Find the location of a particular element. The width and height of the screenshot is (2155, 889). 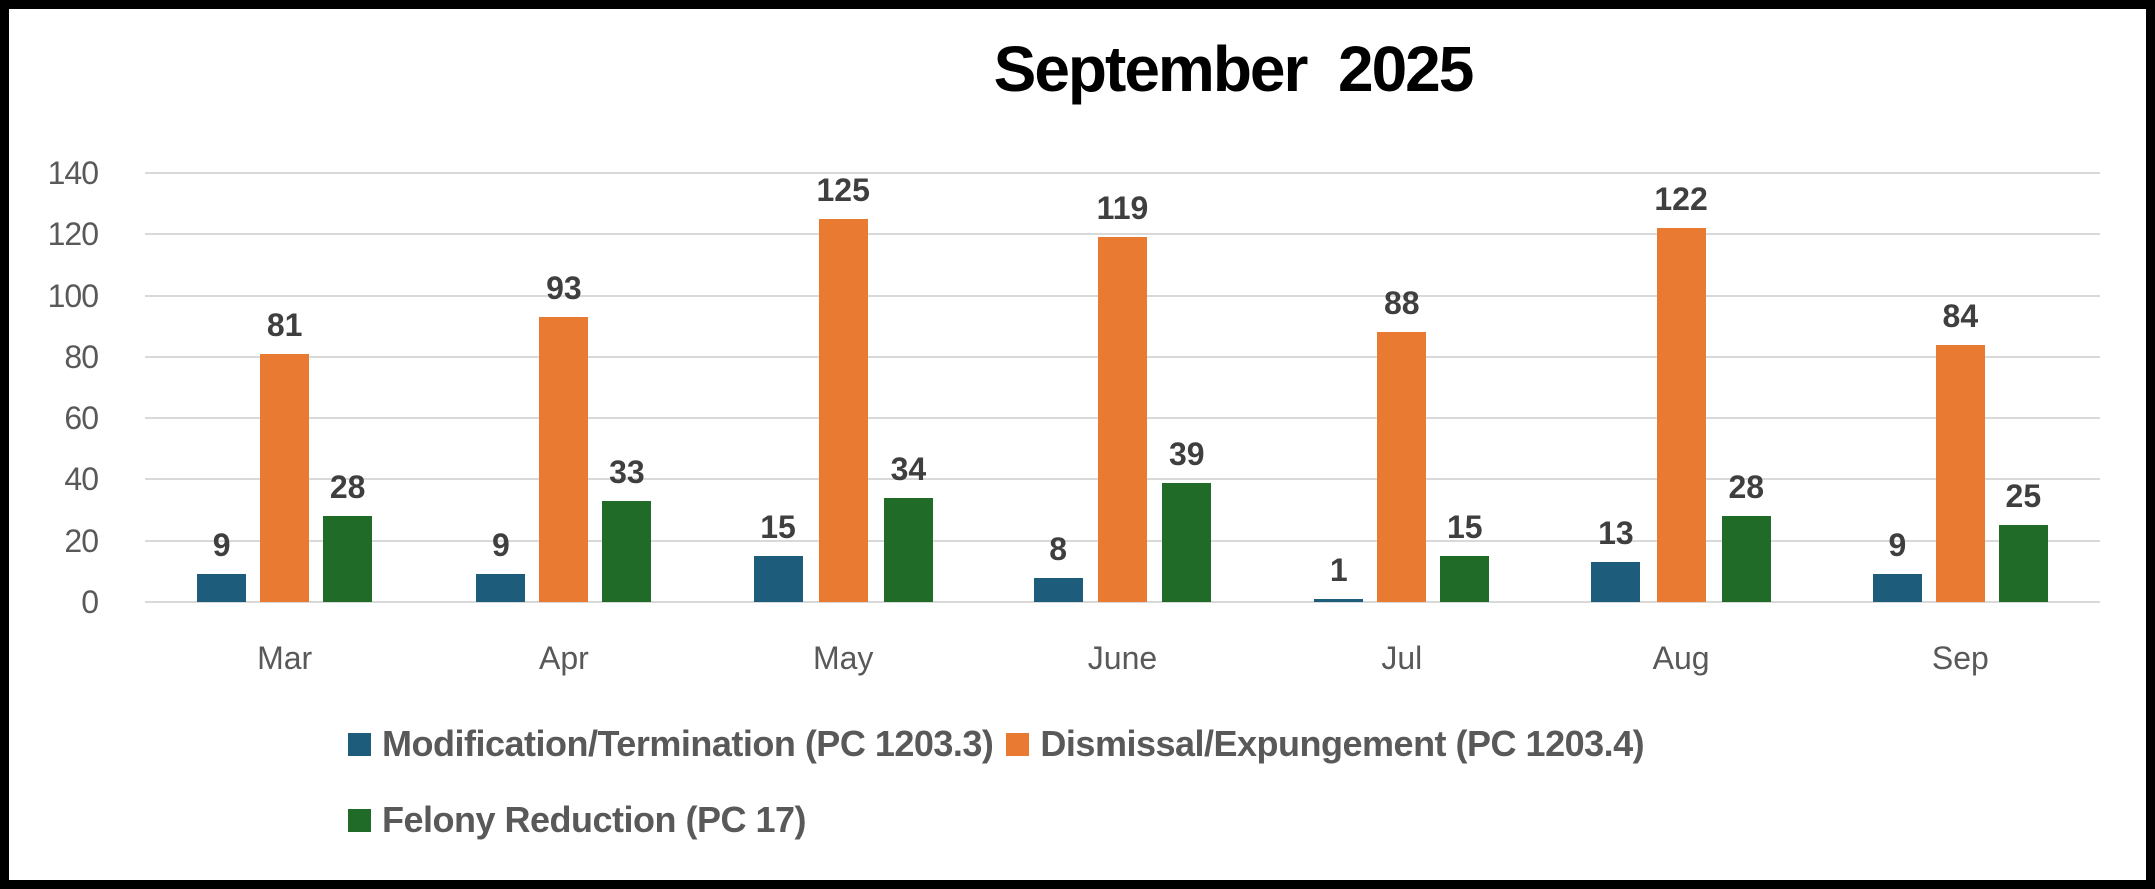

x-axis: Mar Apr May June Jul Aug Sep is located at coordinates (1122, 658).